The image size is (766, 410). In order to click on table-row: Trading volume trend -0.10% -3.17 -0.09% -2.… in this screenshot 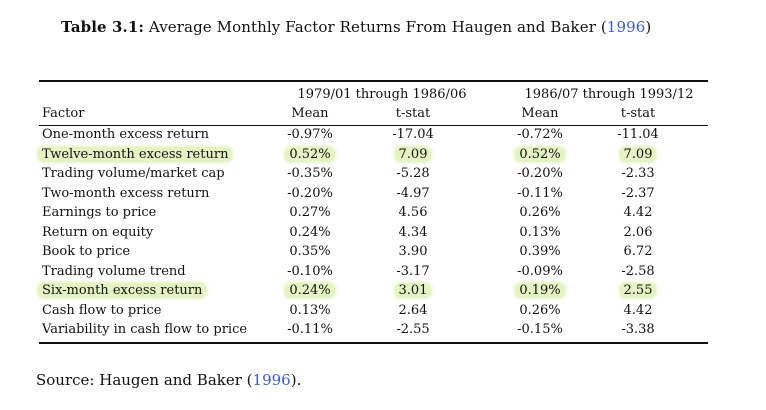, I will do `click(383, 273)`.